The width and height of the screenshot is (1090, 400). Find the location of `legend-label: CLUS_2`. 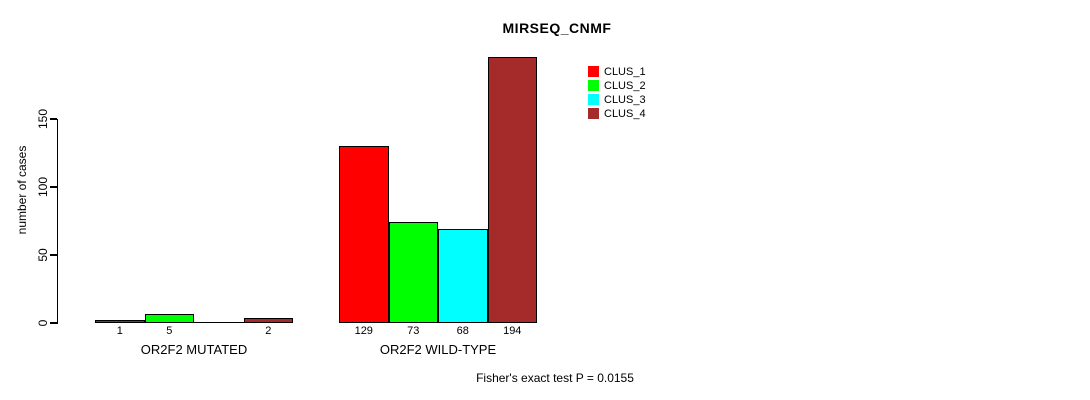

legend-label: CLUS_2 is located at coordinates (625, 85).